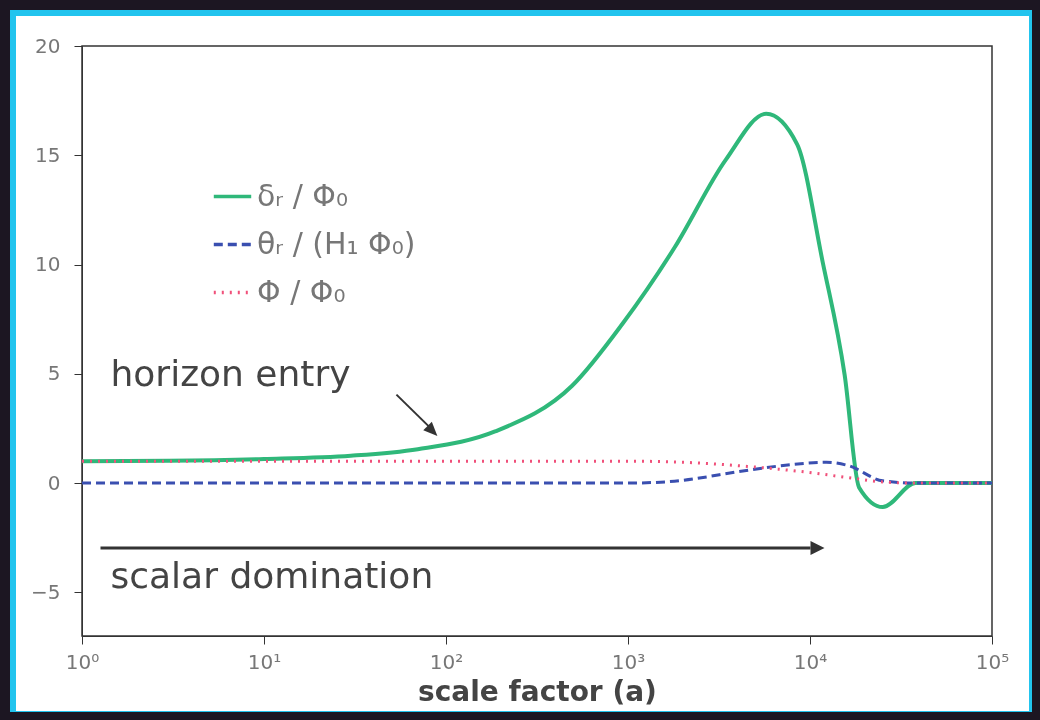  I want to click on legend-label: θᵣ / (H₁ Φ₀), so click(336, 243).